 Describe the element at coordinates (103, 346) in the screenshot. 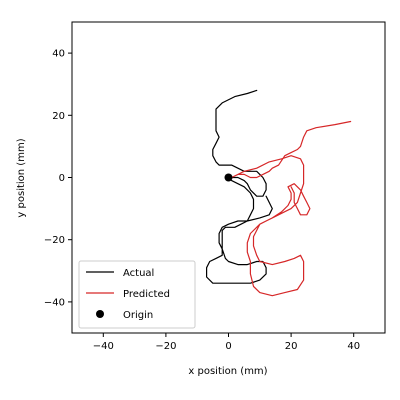

I see `x-tick-label: −40` at that location.